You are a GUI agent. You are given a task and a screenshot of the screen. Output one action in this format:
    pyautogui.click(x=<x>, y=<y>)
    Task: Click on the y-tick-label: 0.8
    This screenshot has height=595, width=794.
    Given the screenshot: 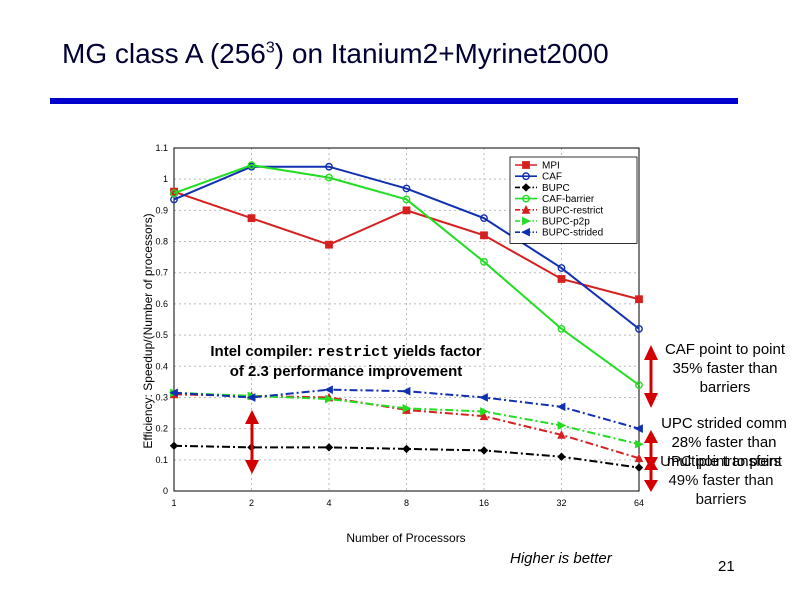 What is the action you would take?
    pyautogui.click(x=161, y=242)
    